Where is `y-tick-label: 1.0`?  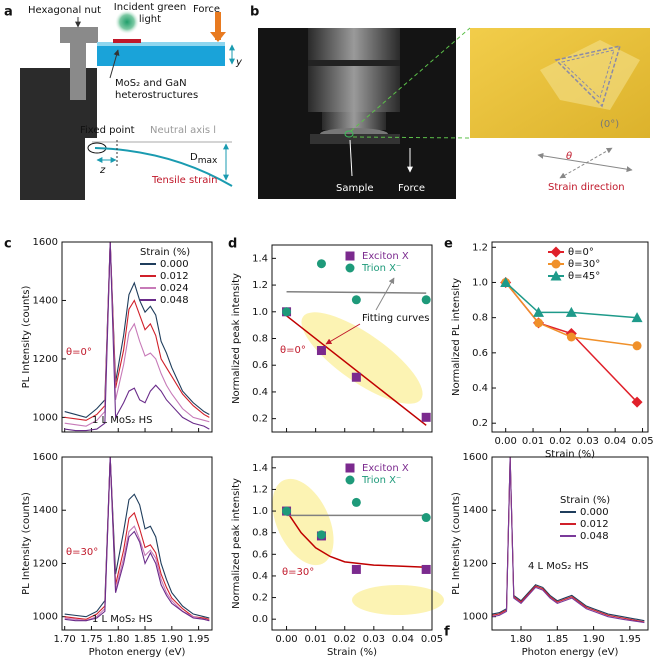 y-tick-label: 1.0 is located at coordinates (480, 282).